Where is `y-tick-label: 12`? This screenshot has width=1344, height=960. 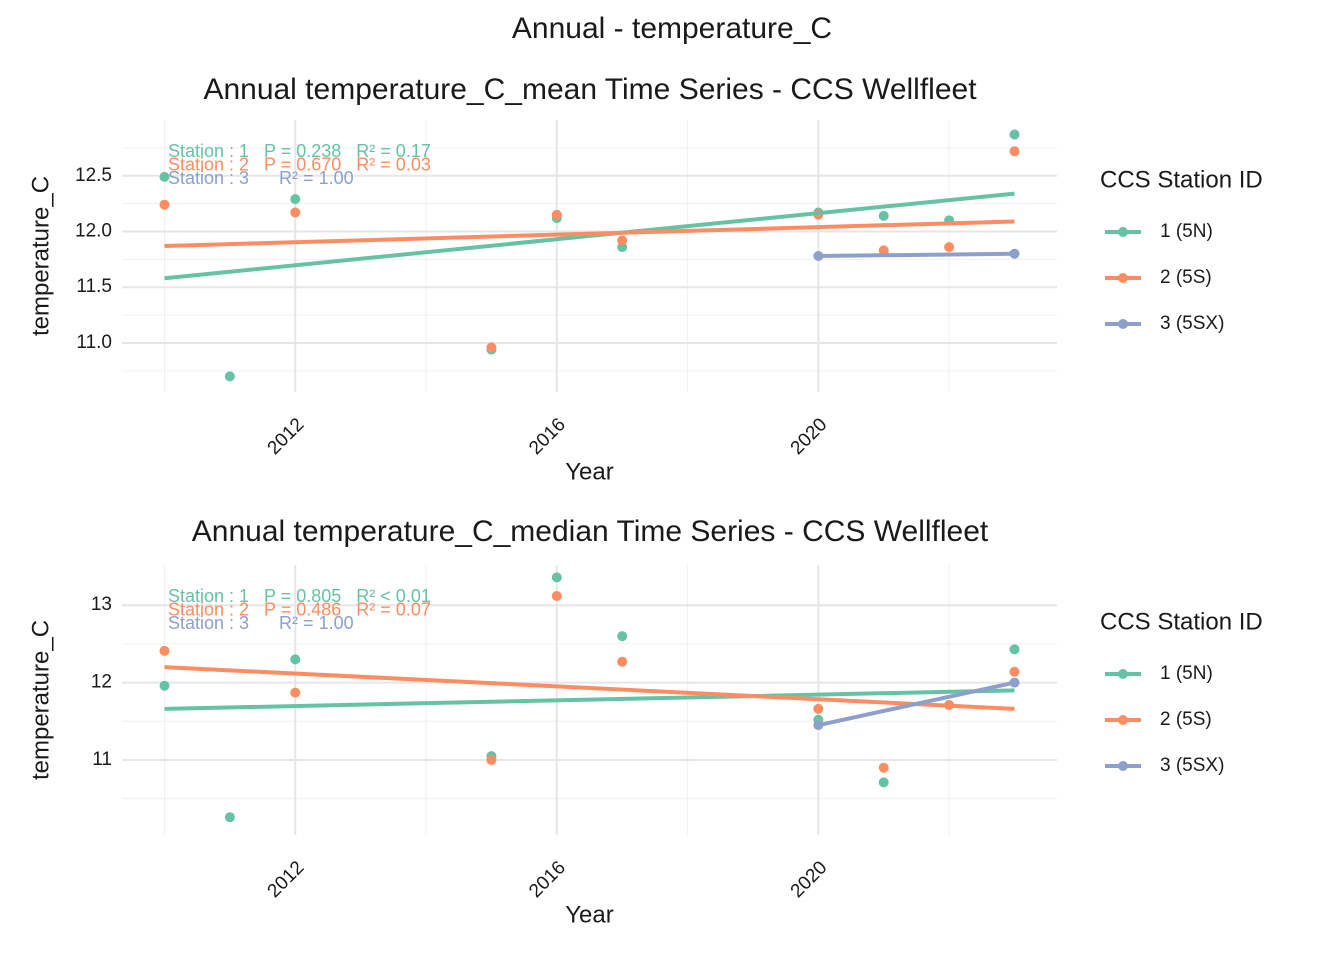 y-tick-label: 12 is located at coordinates (101, 682).